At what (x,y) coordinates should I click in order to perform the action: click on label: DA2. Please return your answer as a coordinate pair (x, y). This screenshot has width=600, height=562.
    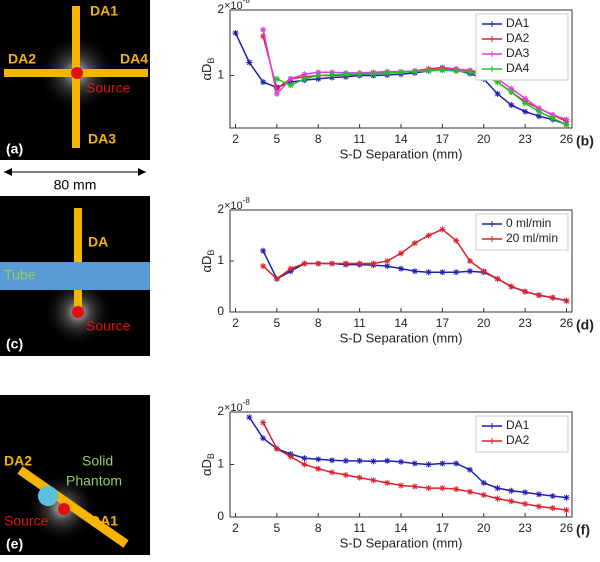
    Looking at the image, I should click on (18, 461).